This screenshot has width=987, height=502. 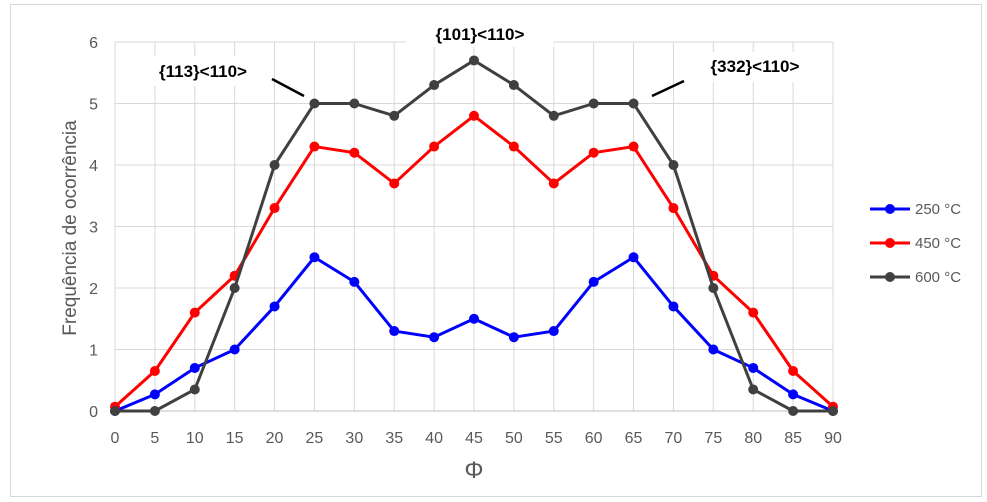 I want to click on y-tick-label: 6, so click(x=93, y=43).